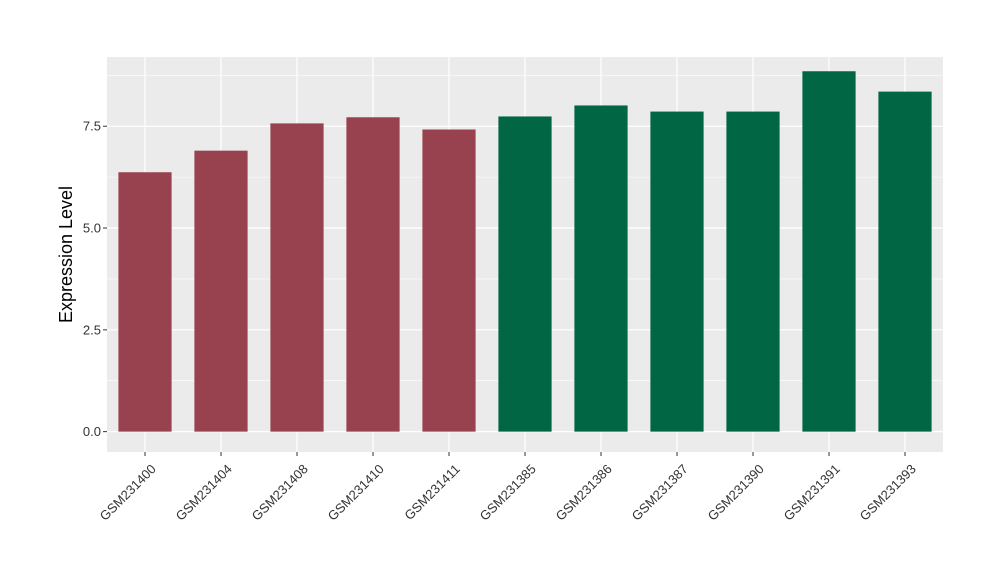 This screenshot has width=1000, height=580. Describe the element at coordinates (145, 302) in the screenshot. I see `bar-GSM231400` at that location.